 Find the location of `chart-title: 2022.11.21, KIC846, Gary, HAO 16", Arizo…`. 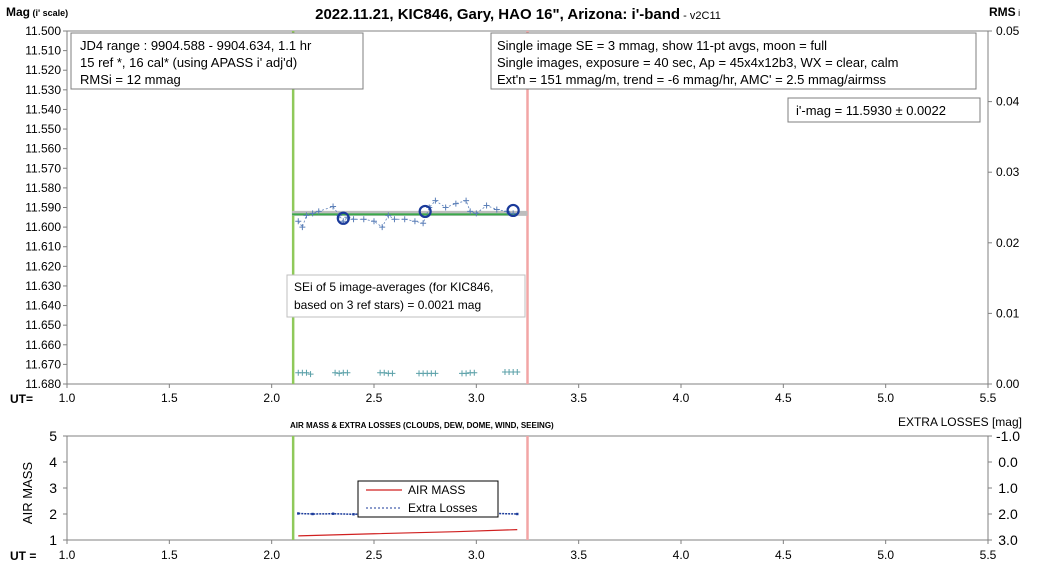

chart-title: 2022.11.21, KIC846, Gary, HAO 16", Arizo… is located at coordinates (518, 14).